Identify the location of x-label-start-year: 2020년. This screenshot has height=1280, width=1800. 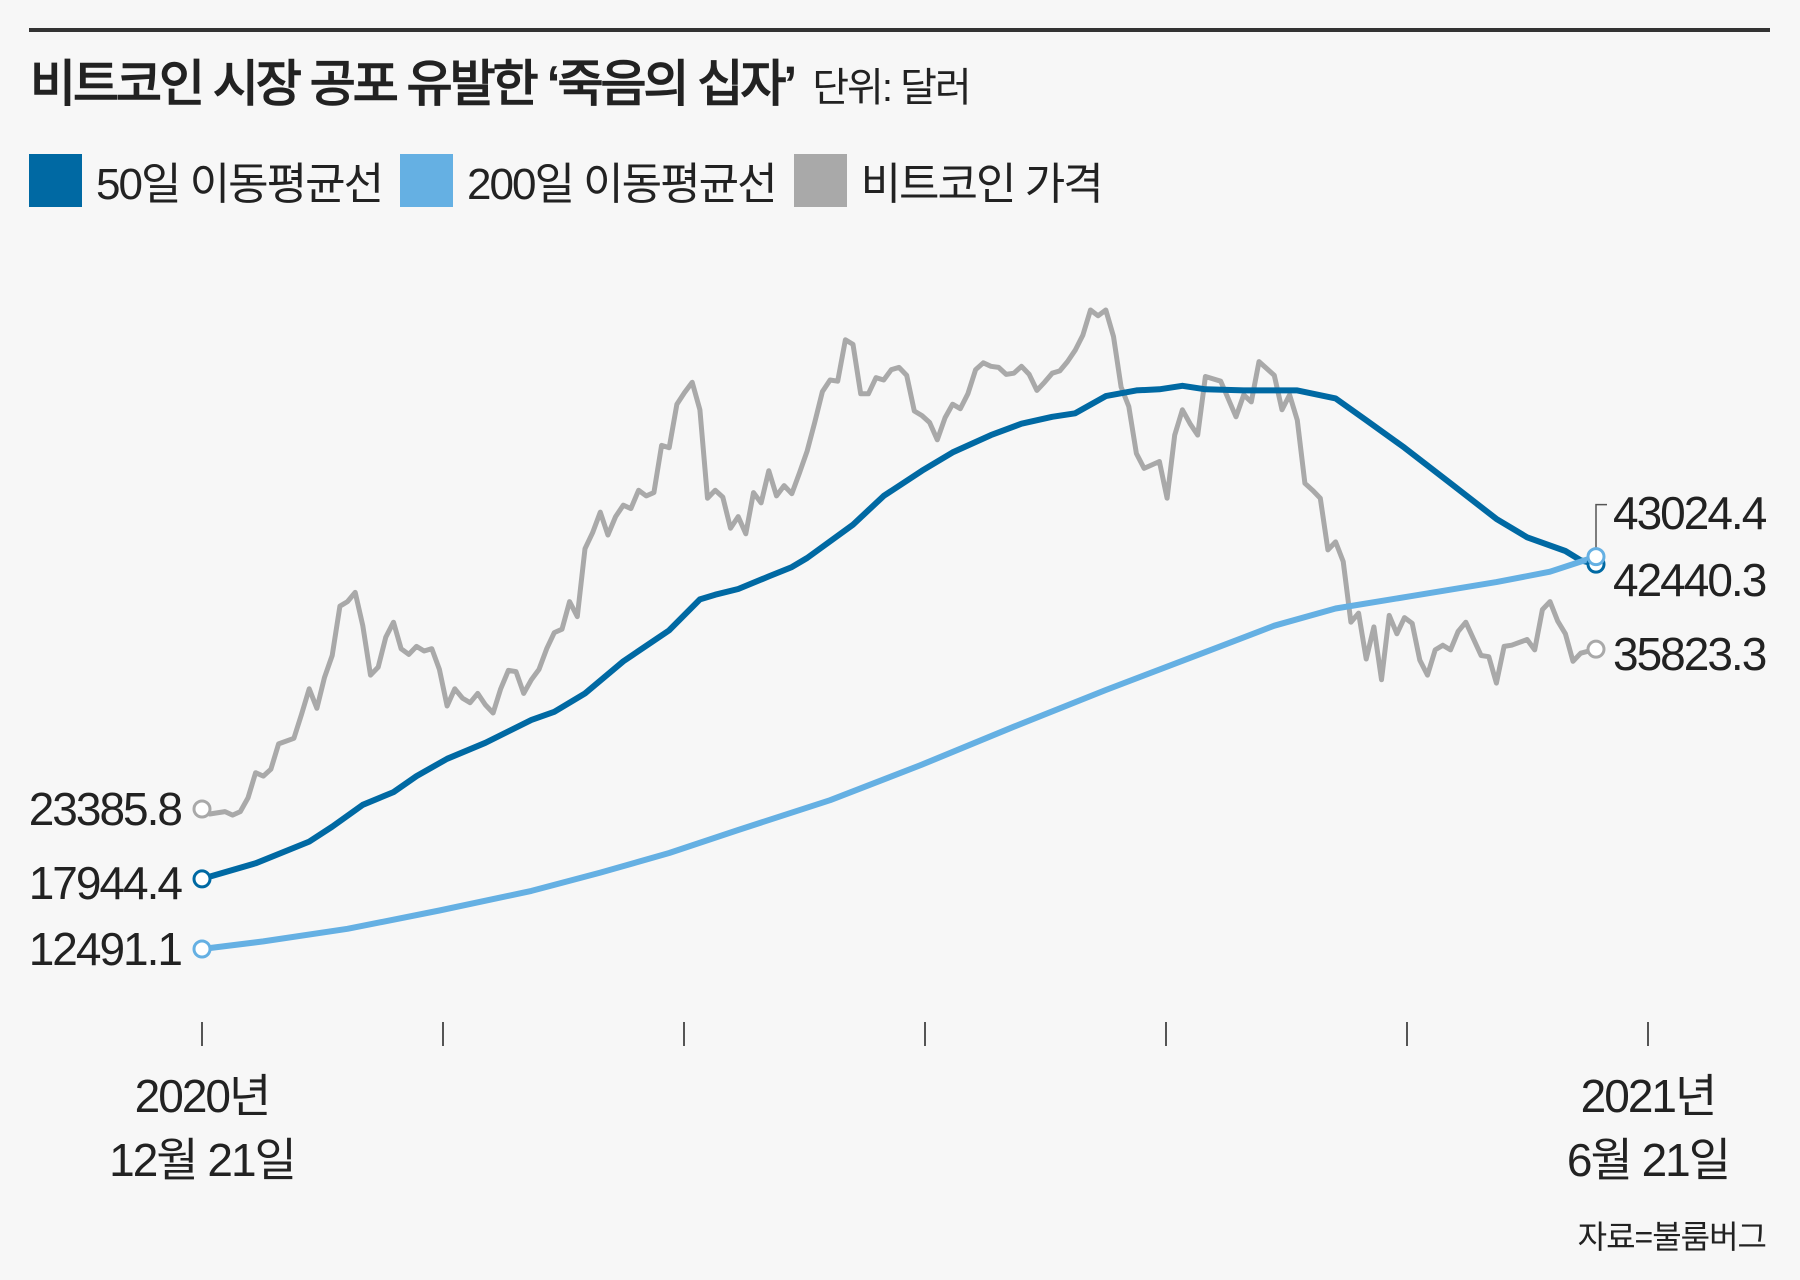
(203, 1096).